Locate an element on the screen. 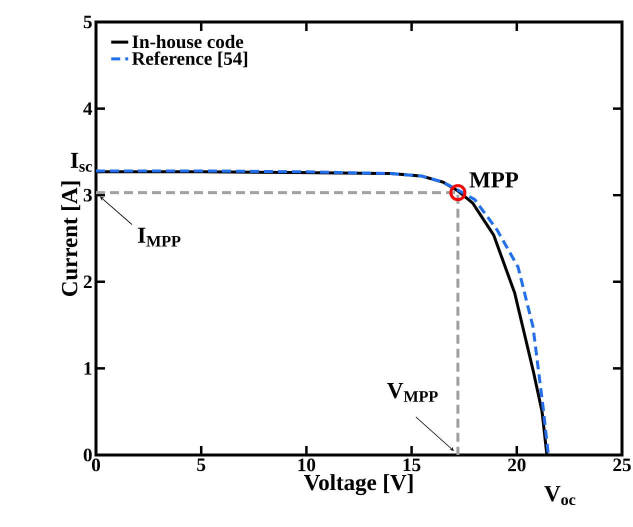 The image size is (633, 527). x-tick-label: 5 is located at coordinates (201, 465).